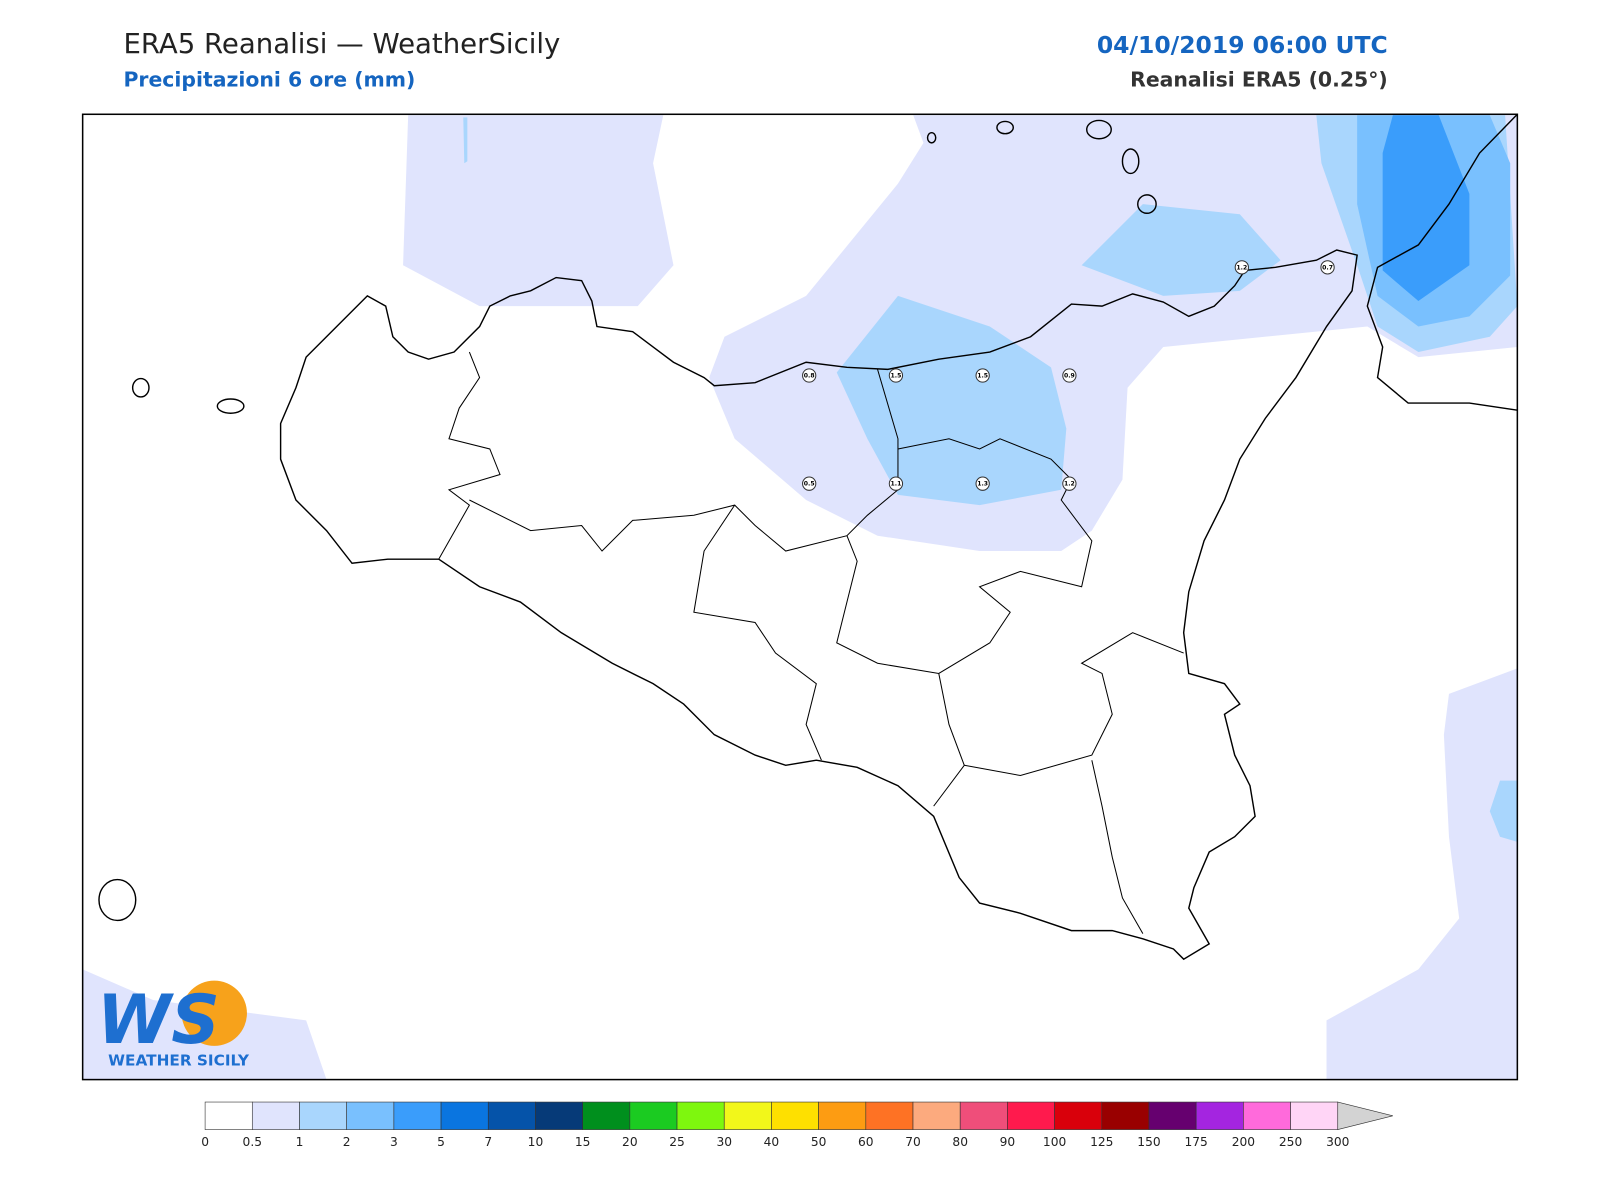 This screenshot has height=1200, width=1600. I want to click on station-value: 0.8, so click(809, 376).